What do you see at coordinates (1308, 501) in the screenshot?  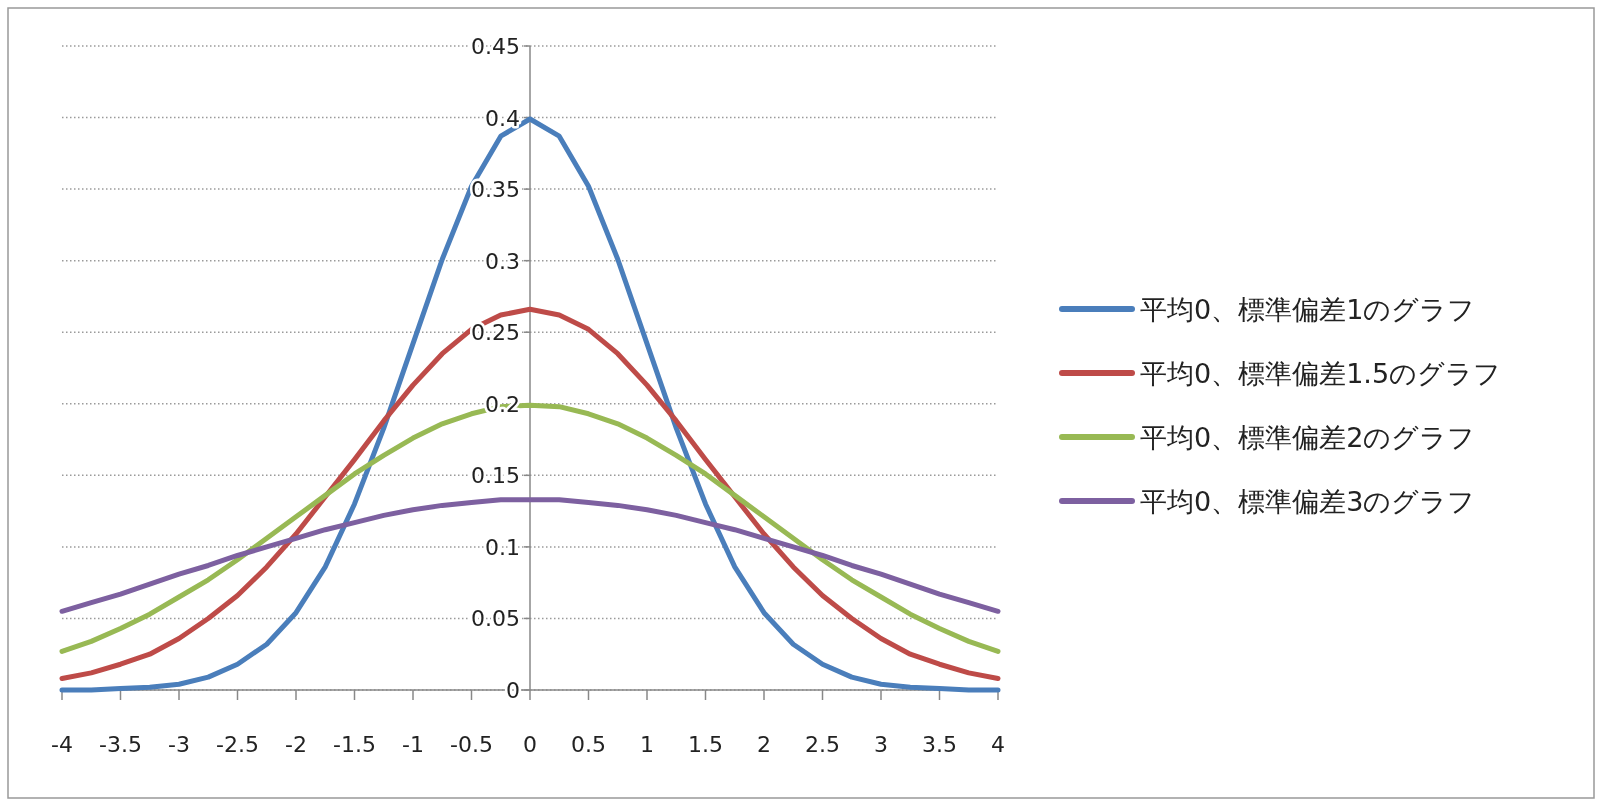 I see `legend-label: 平均0、標準偏差3のグラフ` at bounding box center [1308, 501].